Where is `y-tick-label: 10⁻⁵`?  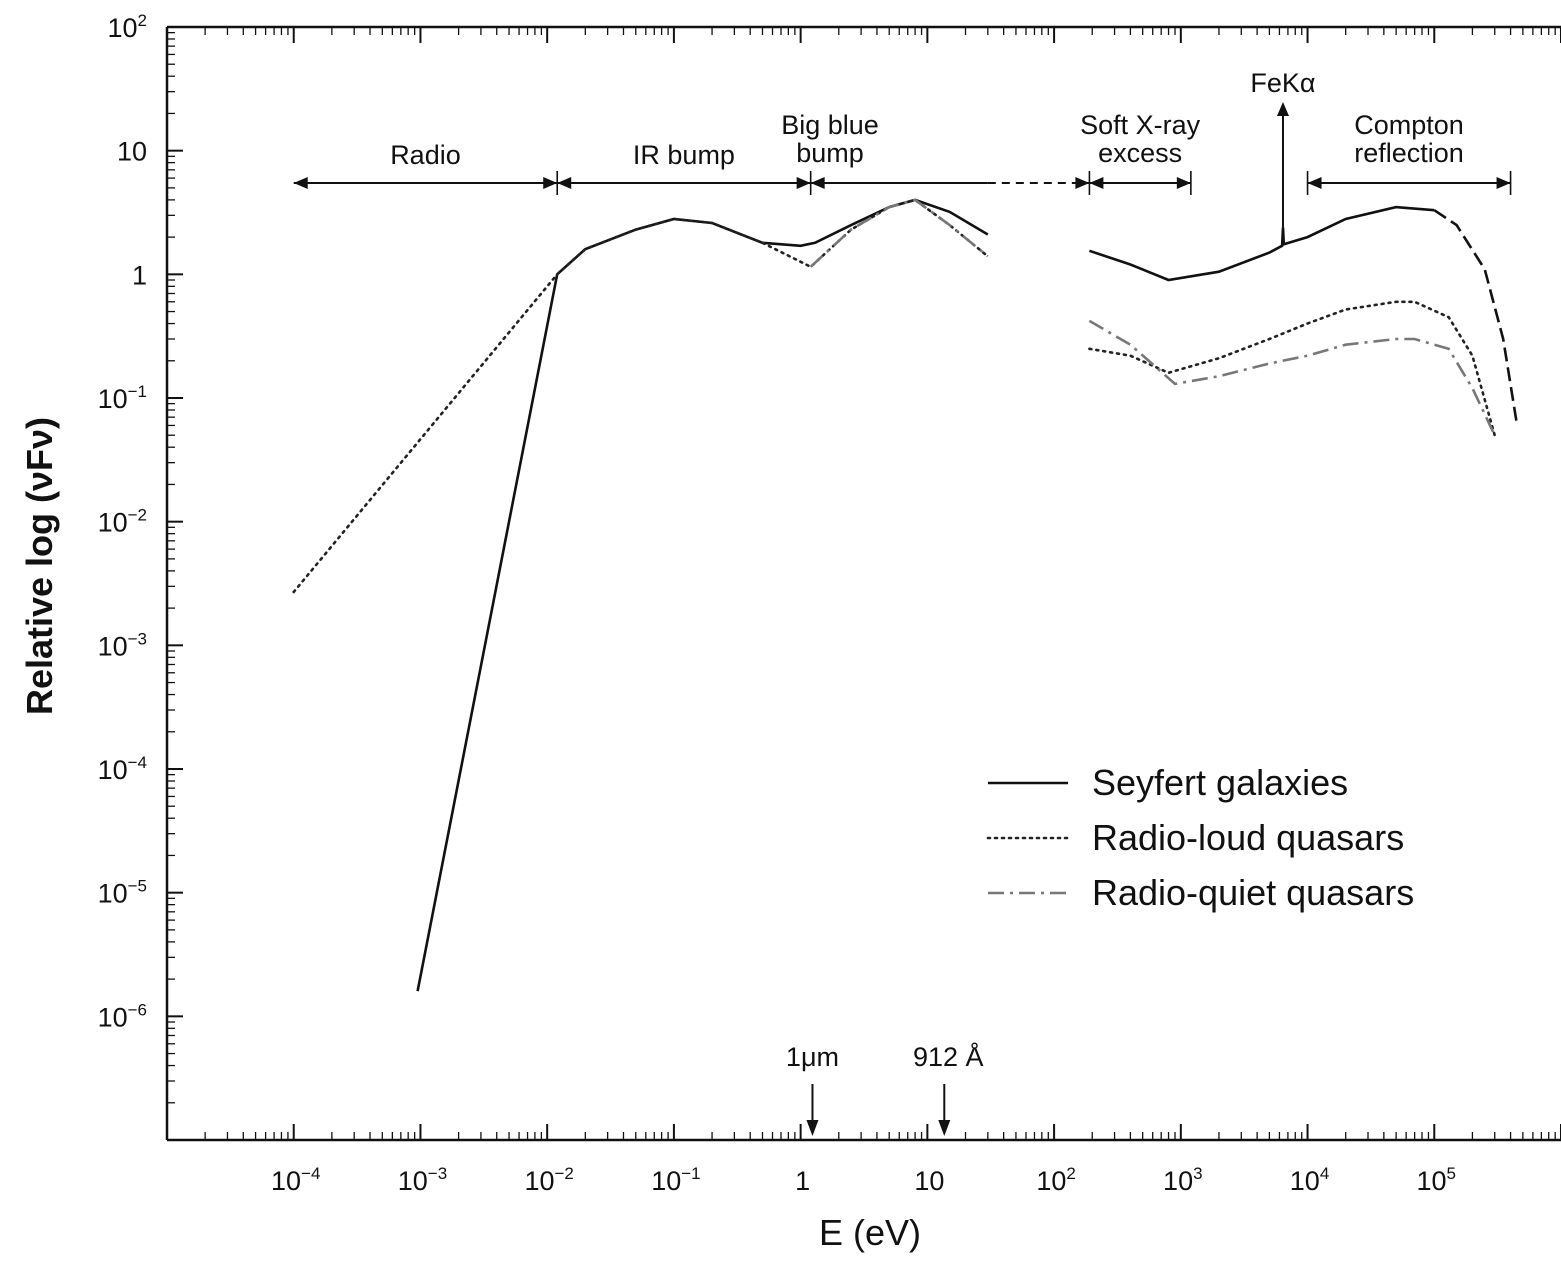
y-tick-label: 10⁻⁵ is located at coordinates (122, 893).